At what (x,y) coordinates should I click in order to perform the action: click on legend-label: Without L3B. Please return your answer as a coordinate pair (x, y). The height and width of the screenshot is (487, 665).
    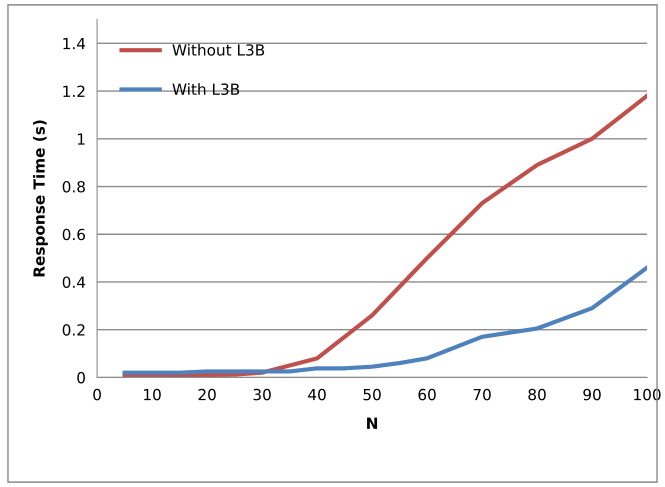
    Looking at the image, I should click on (218, 50).